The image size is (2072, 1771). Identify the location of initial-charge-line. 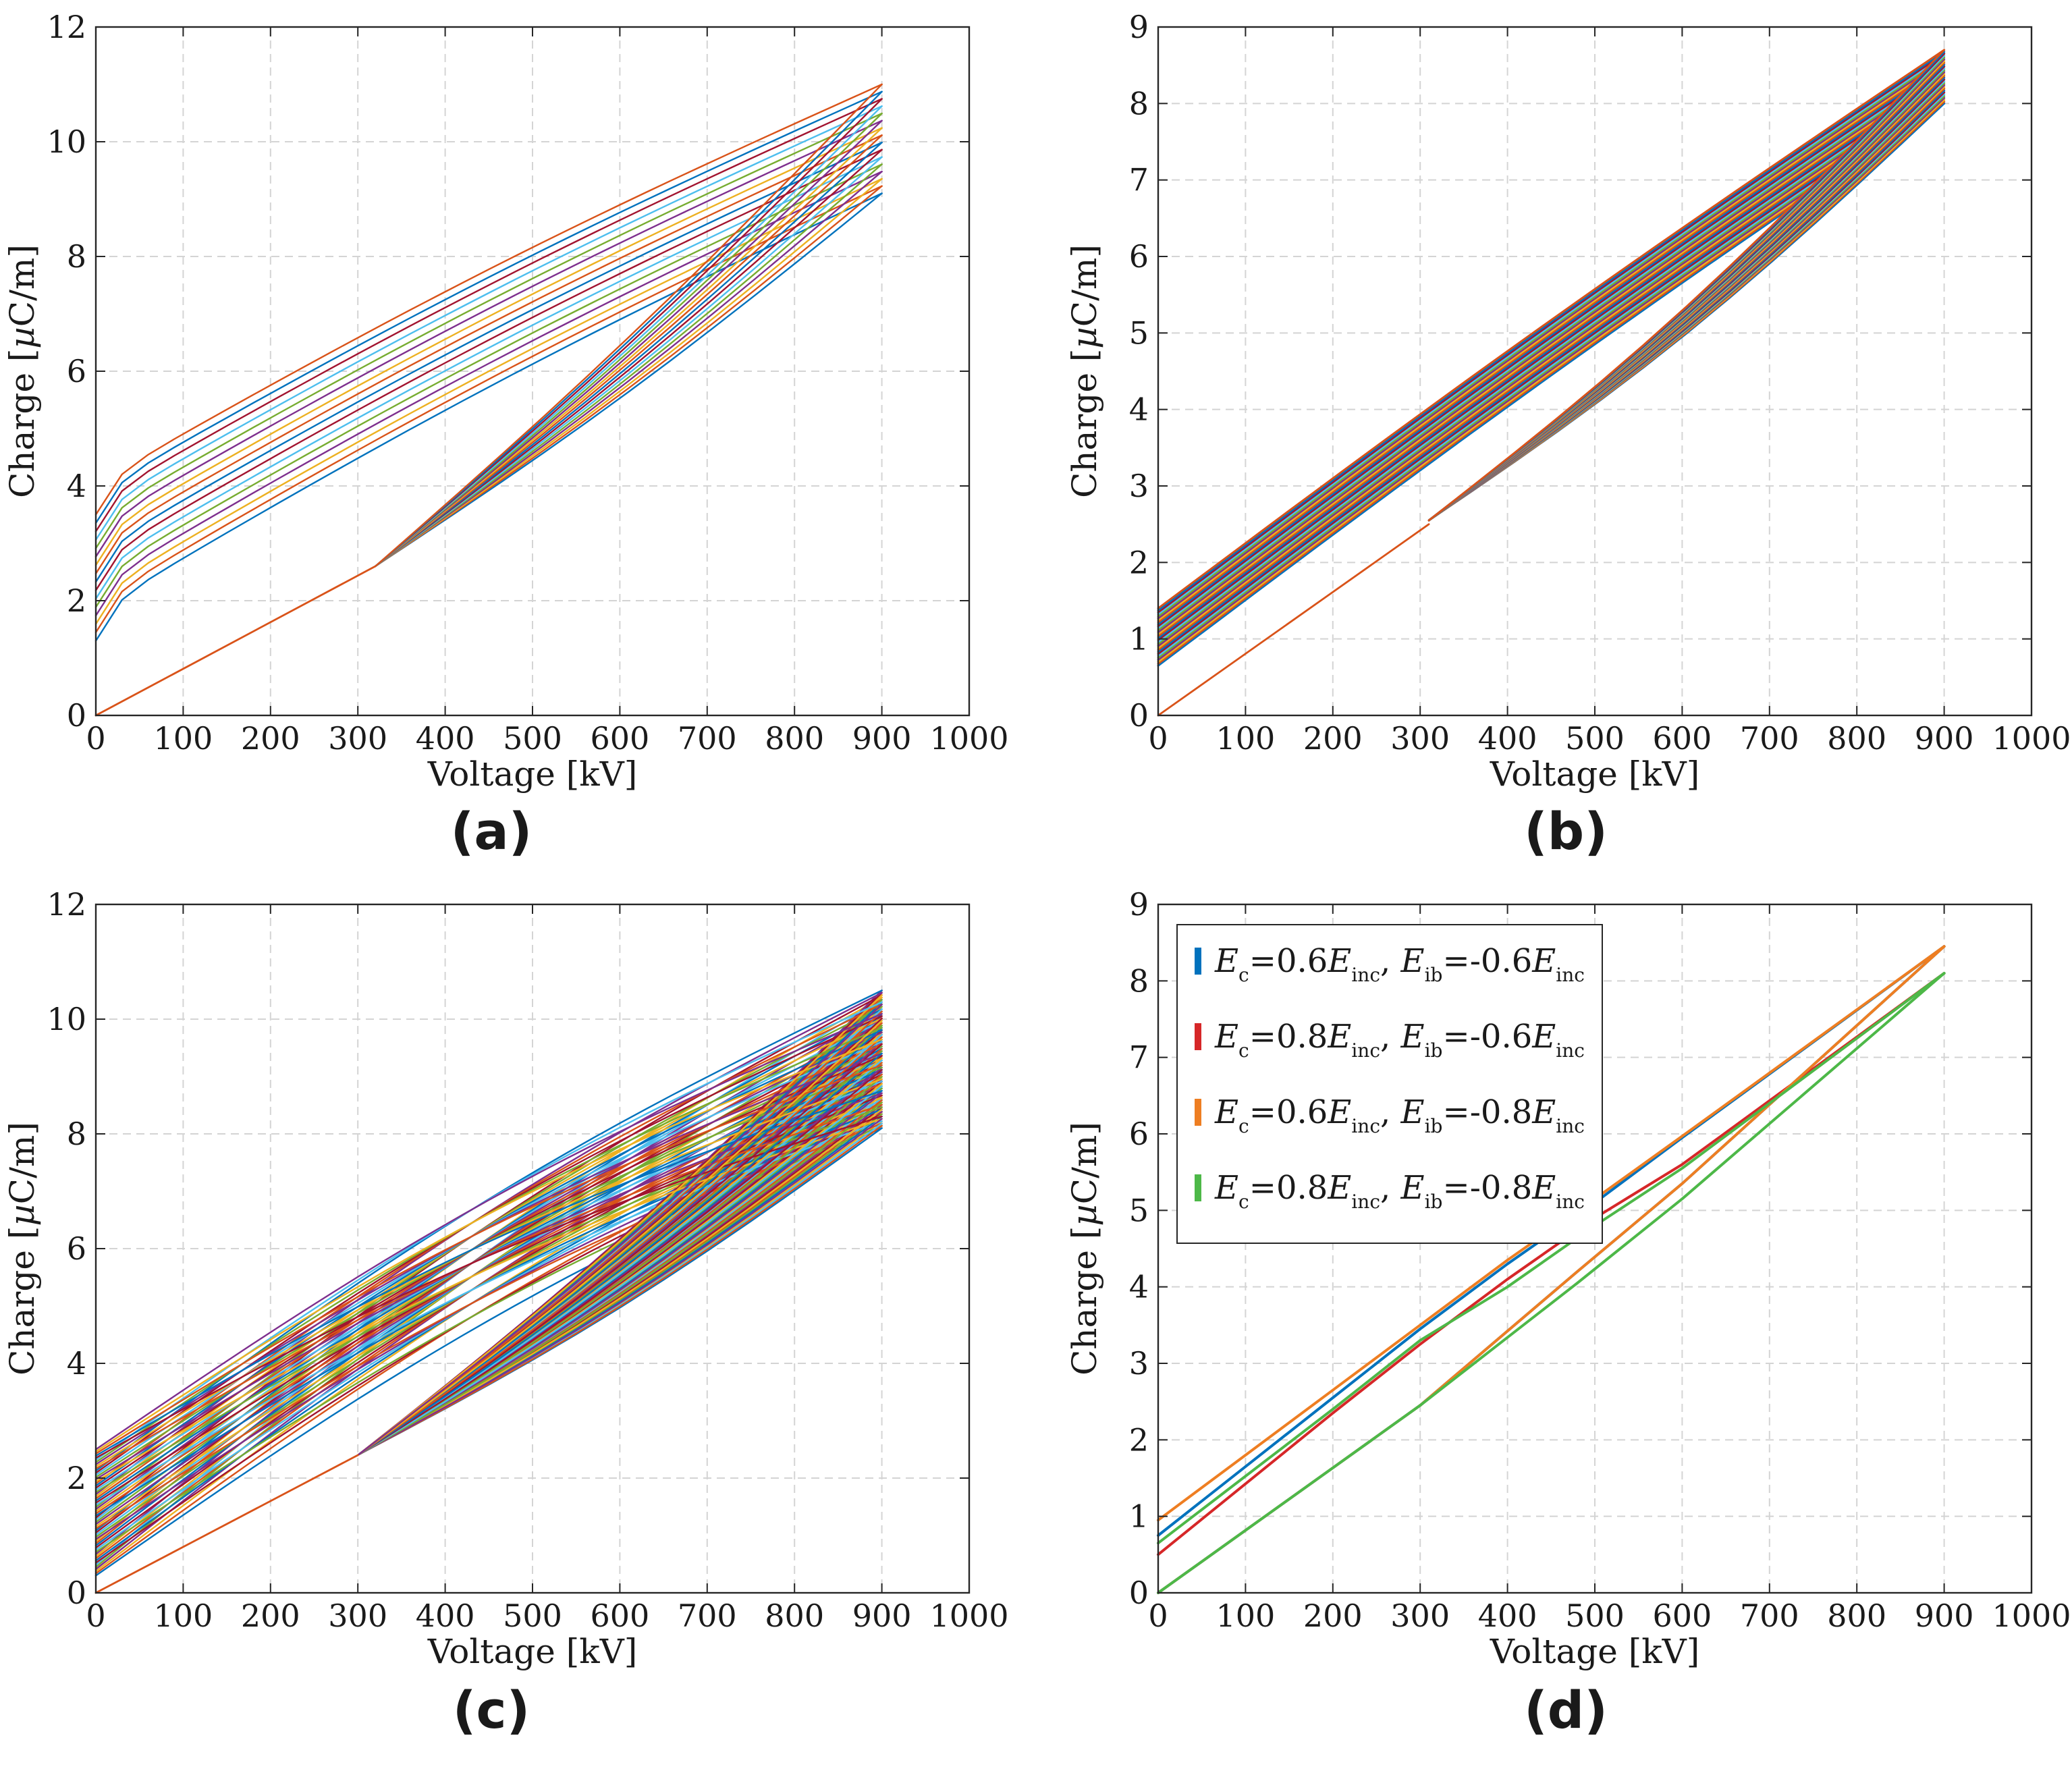
(1293, 620).